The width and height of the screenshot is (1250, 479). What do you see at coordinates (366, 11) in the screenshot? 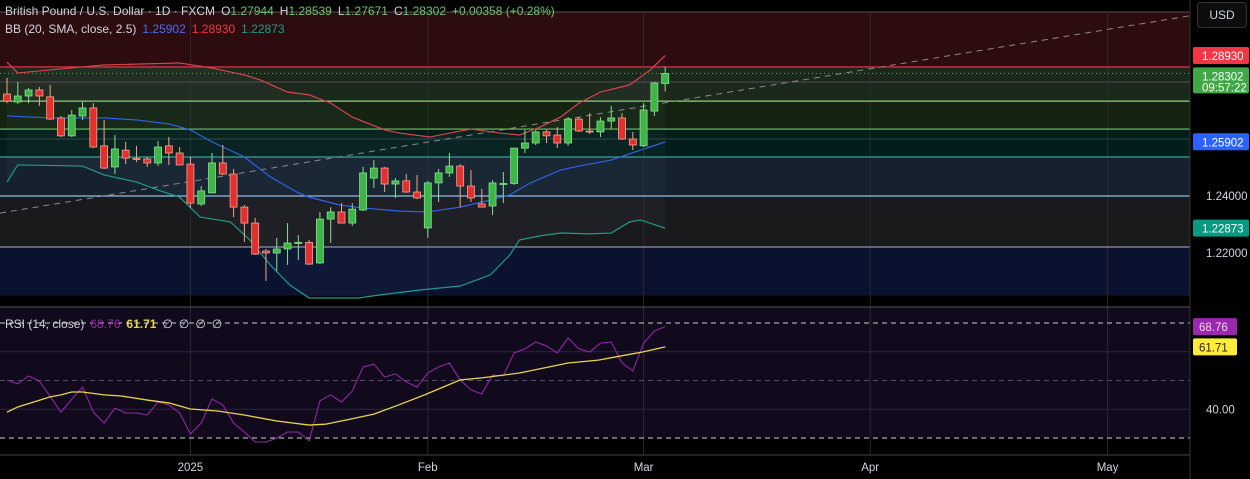
I see `low-value: 1.27671` at bounding box center [366, 11].